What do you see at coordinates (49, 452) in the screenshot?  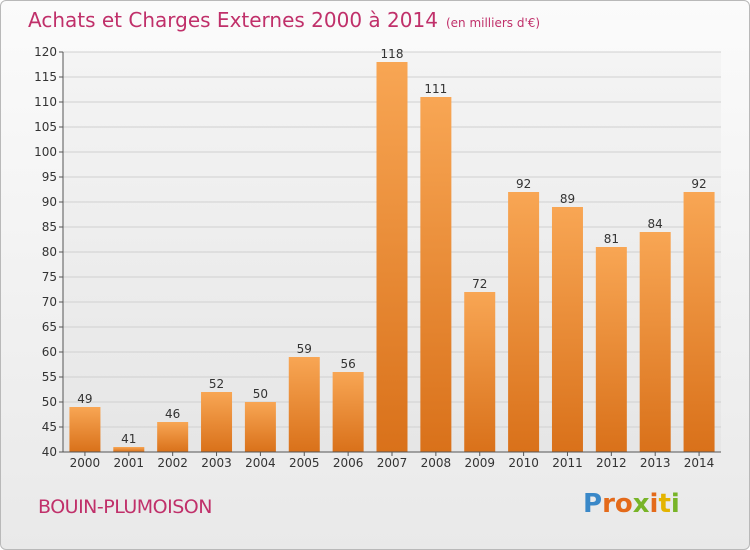 I see `y-tick-label: 40` at bounding box center [49, 452].